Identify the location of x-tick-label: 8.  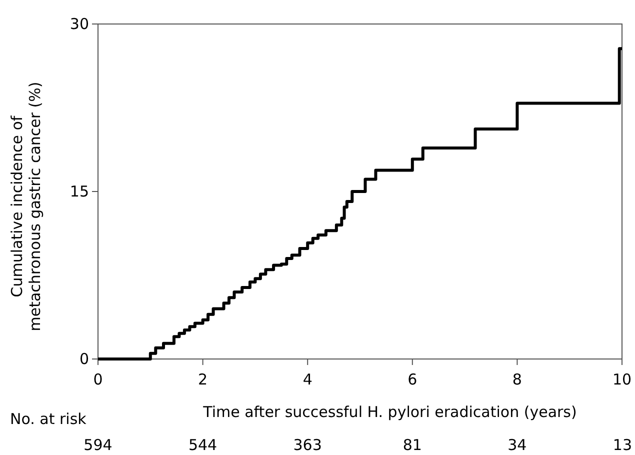
(517, 379).